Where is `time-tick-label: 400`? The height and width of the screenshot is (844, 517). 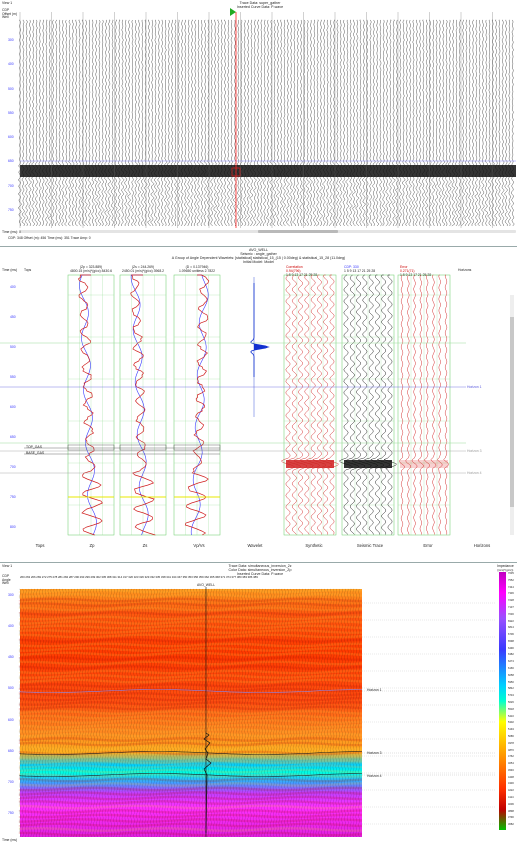
time-tick-label: 400 is located at coordinates (13, 287).